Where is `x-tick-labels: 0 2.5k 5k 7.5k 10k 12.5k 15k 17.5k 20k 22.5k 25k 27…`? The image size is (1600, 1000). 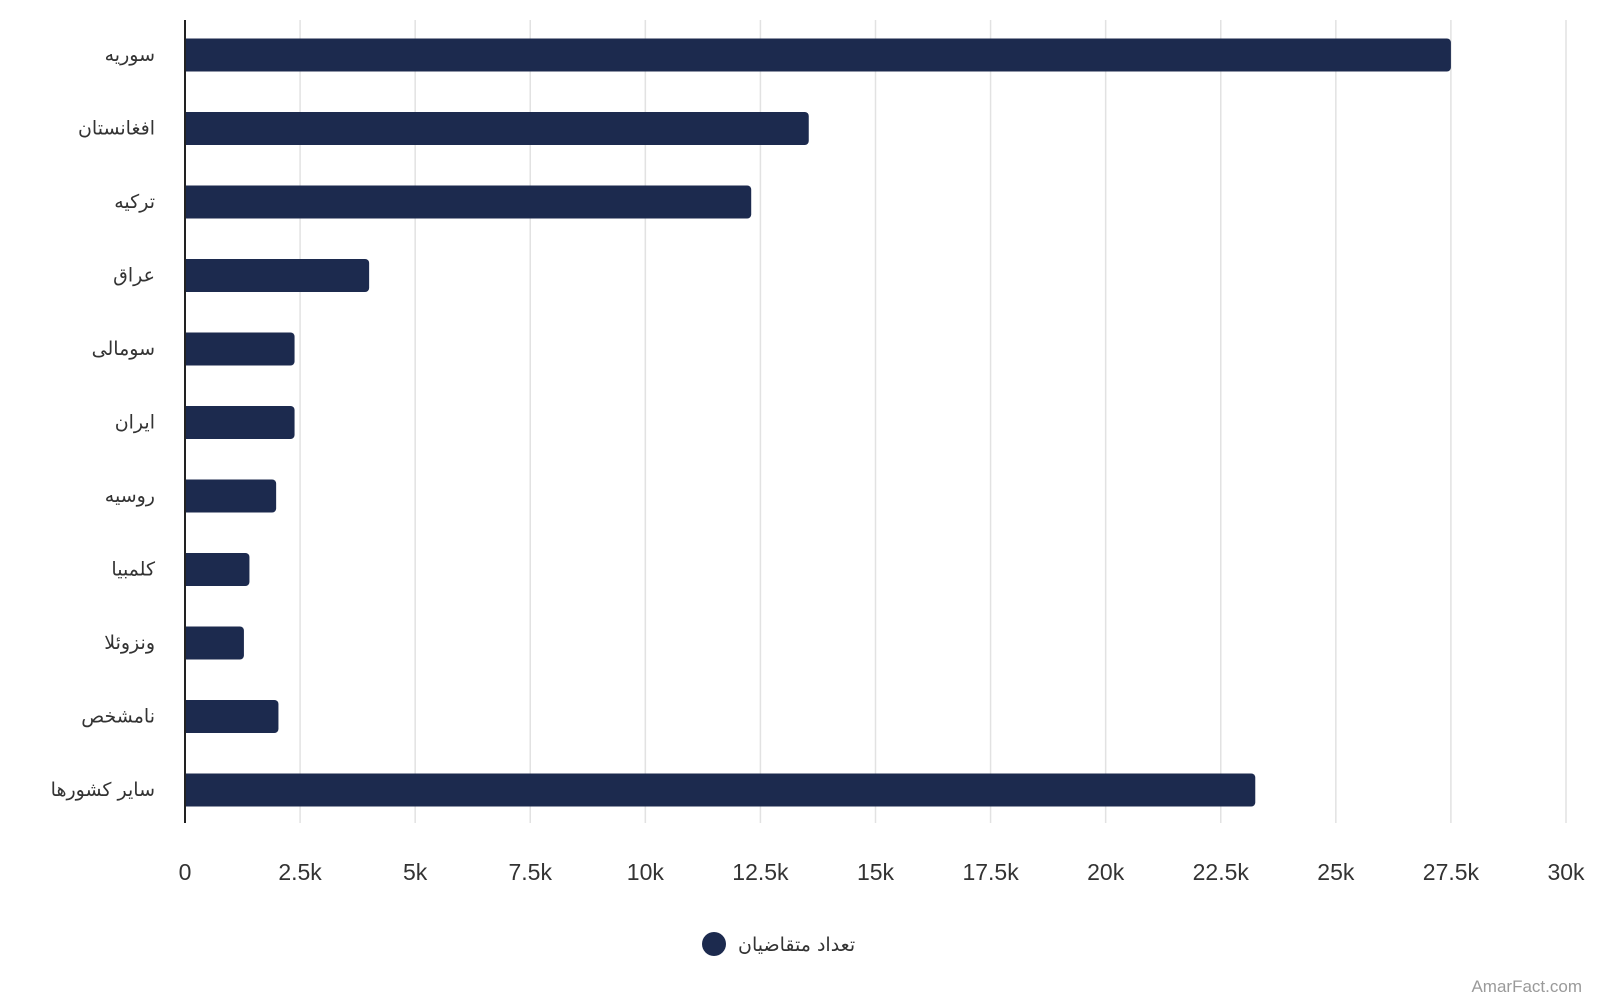 x-tick-labels: 0 2.5k 5k 7.5k 10k 12.5k 15k 17.5k 20k 22.5k 25k 27… is located at coordinates (882, 872).